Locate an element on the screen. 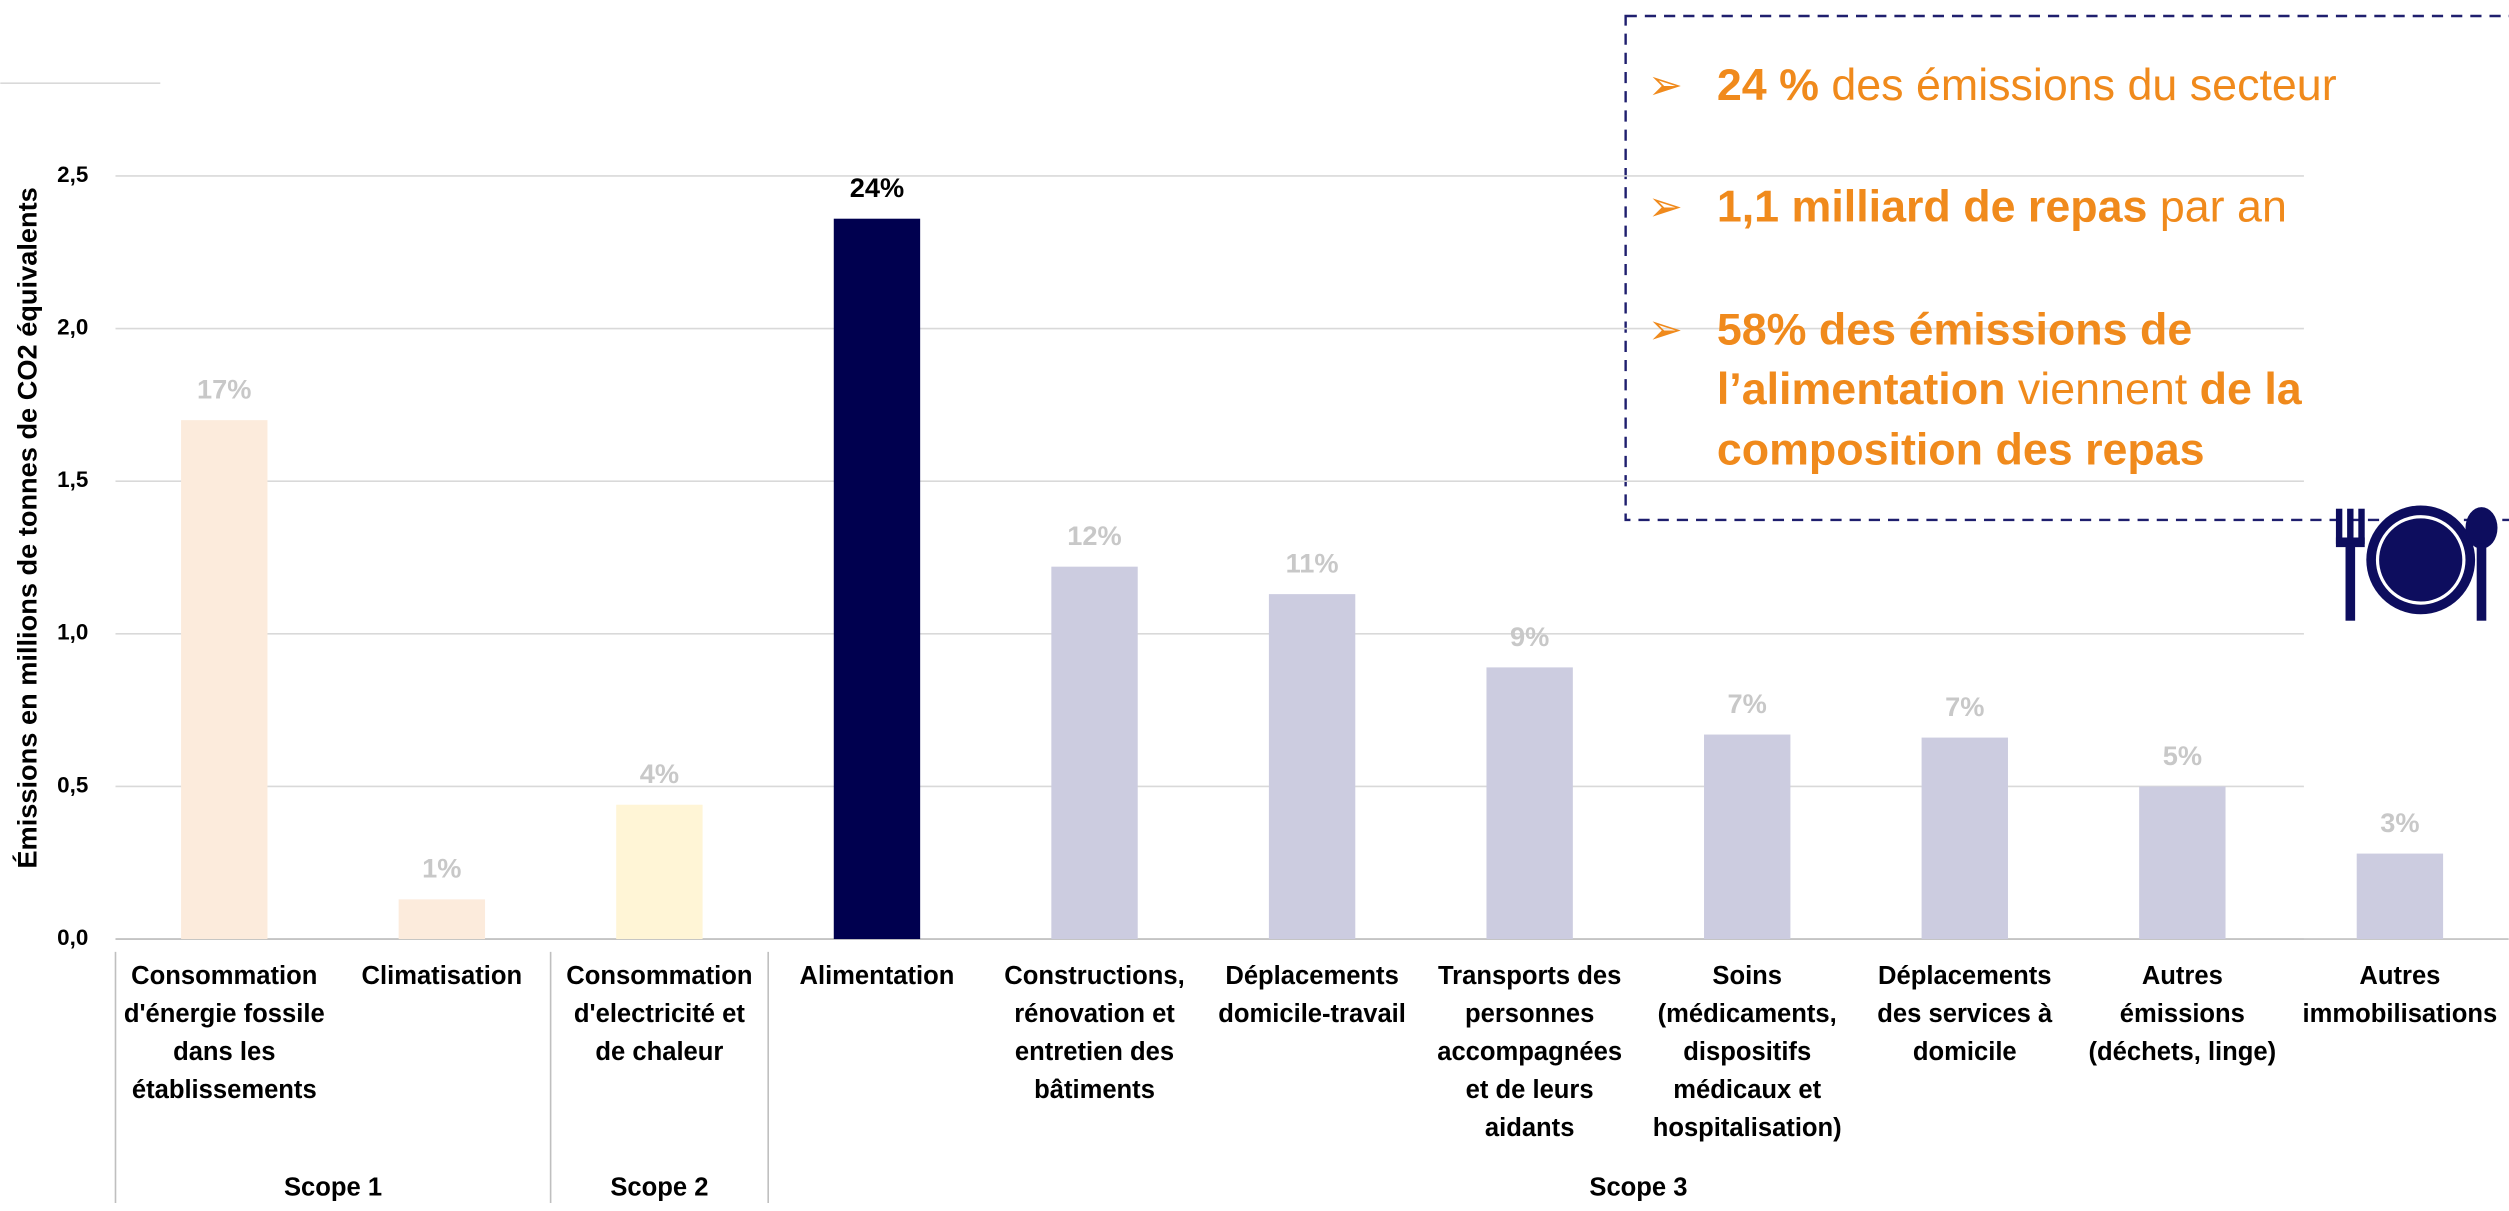 This screenshot has height=1211, width=2509. annotation-run: 24 % is located at coordinates (1768, 85).